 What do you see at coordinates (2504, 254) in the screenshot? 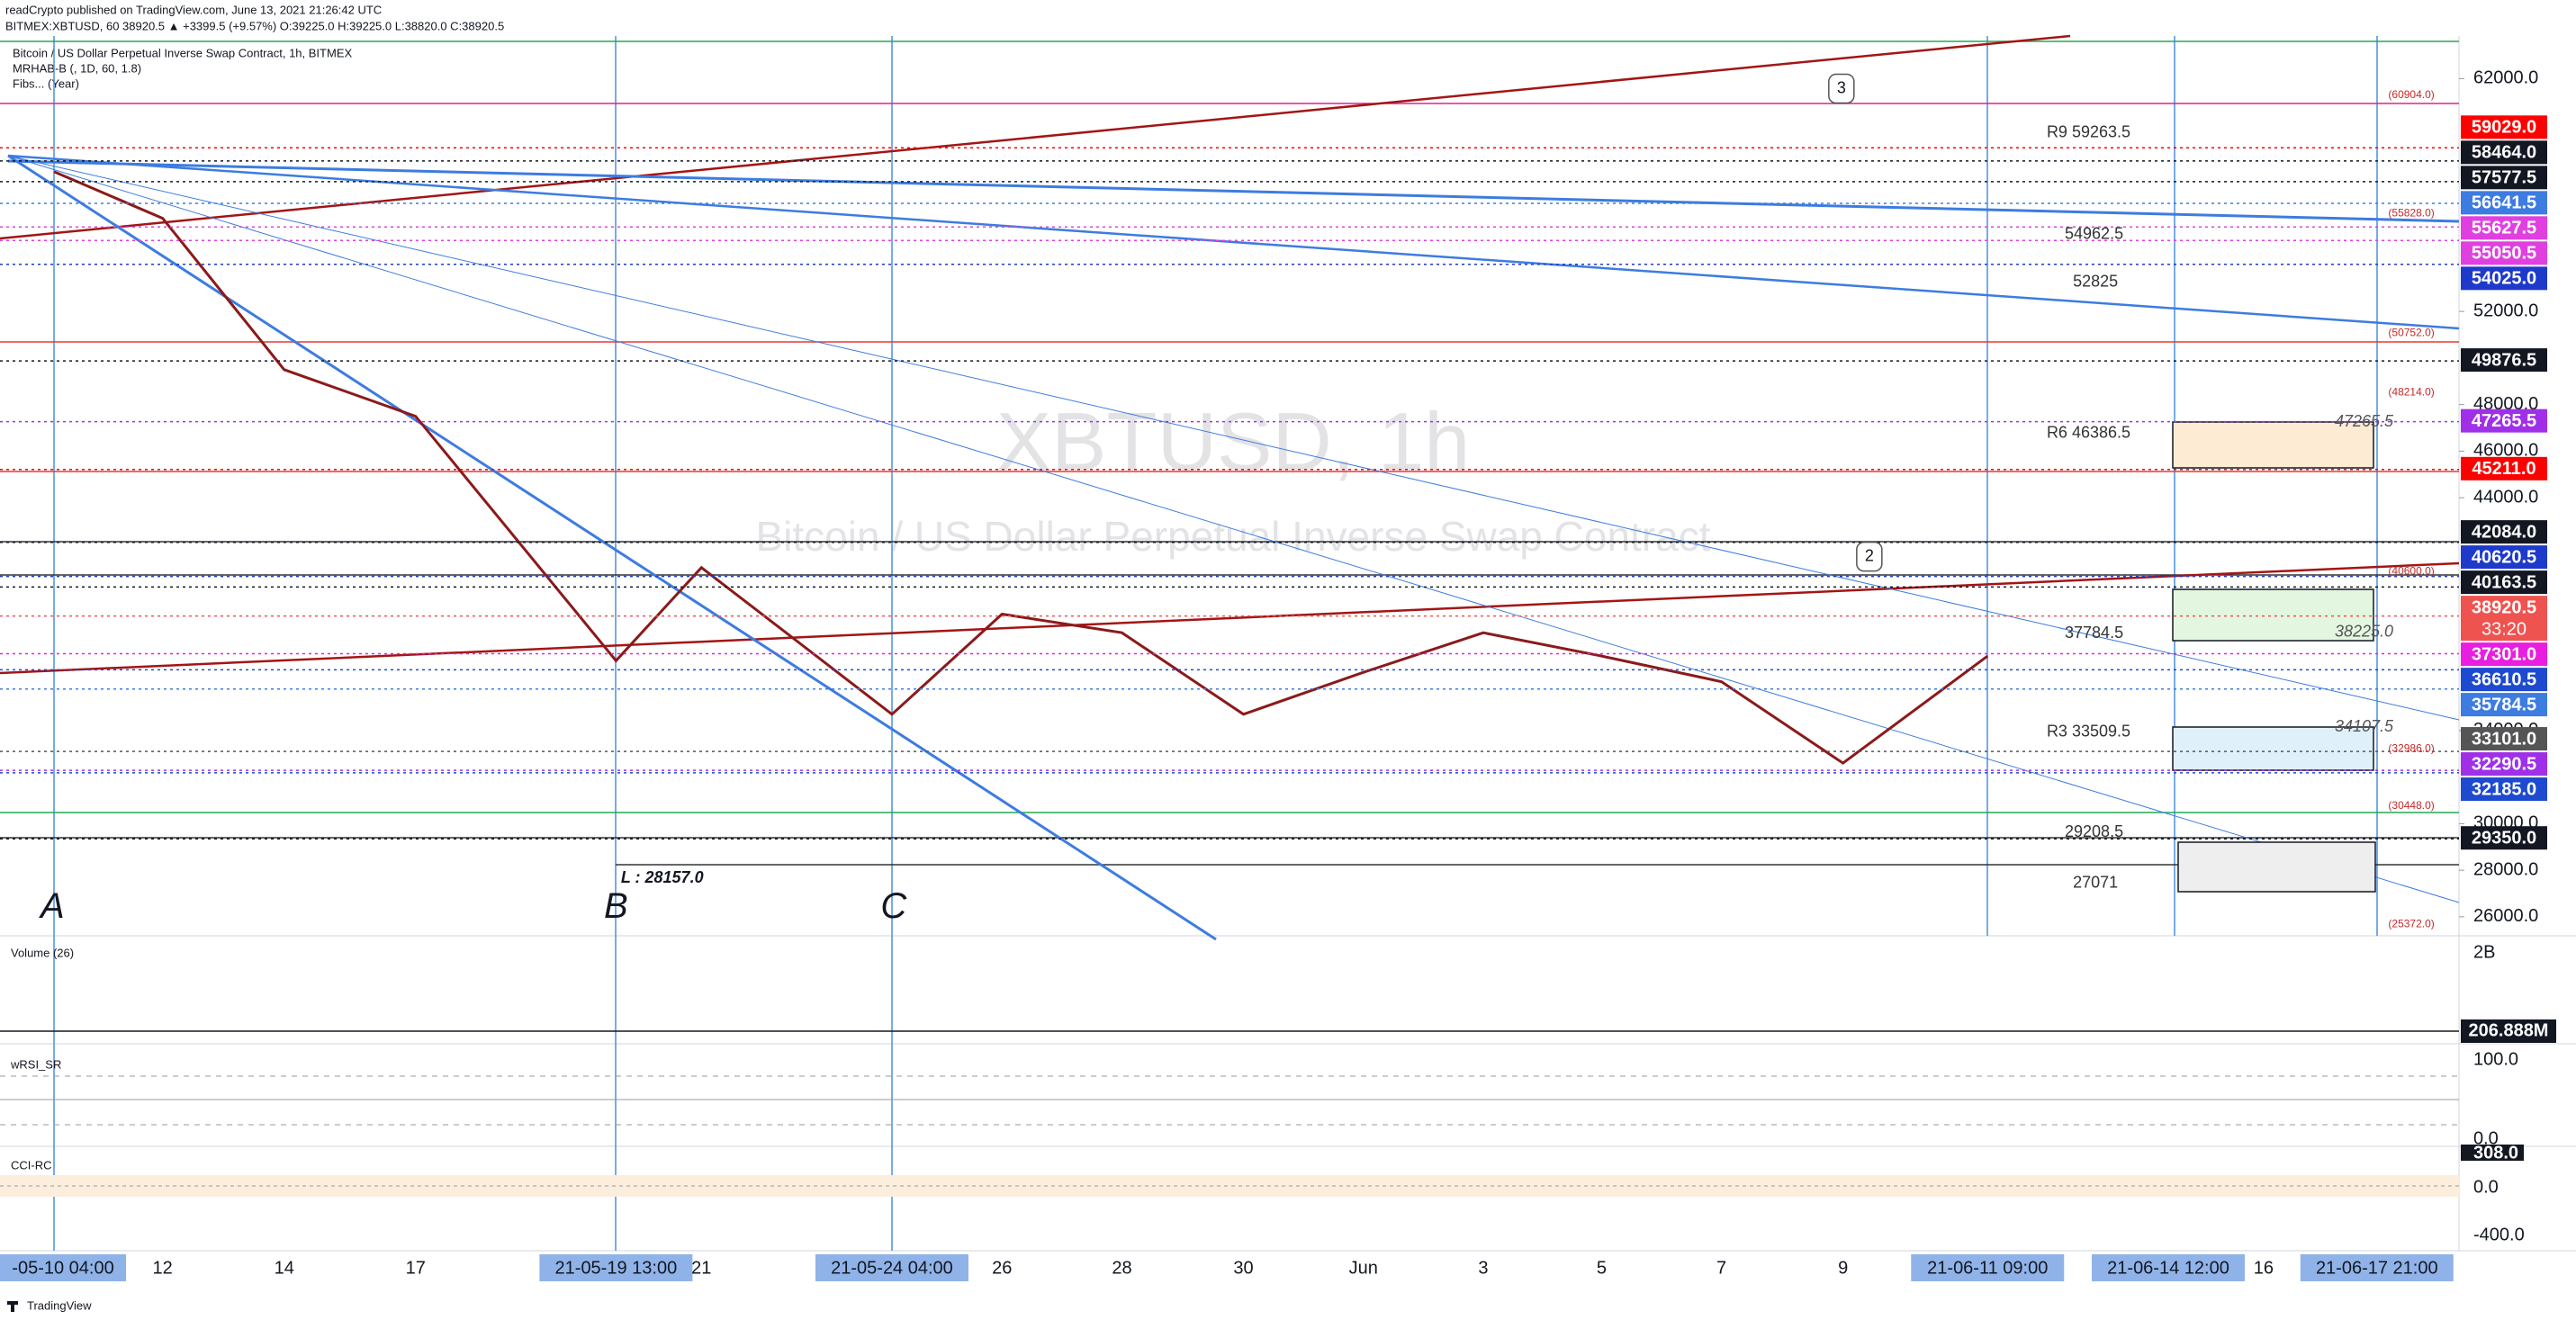
I see `price-badge-label: 55050.5` at bounding box center [2504, 254].